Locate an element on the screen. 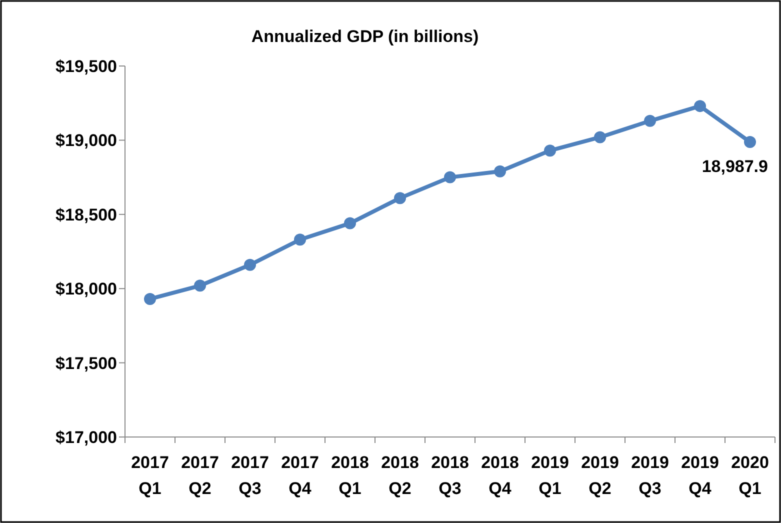 Image resolution: width=781 pixels, height=523 pixels. x-tick-label: 2018 Q4 is located at coordinates (500, 475).